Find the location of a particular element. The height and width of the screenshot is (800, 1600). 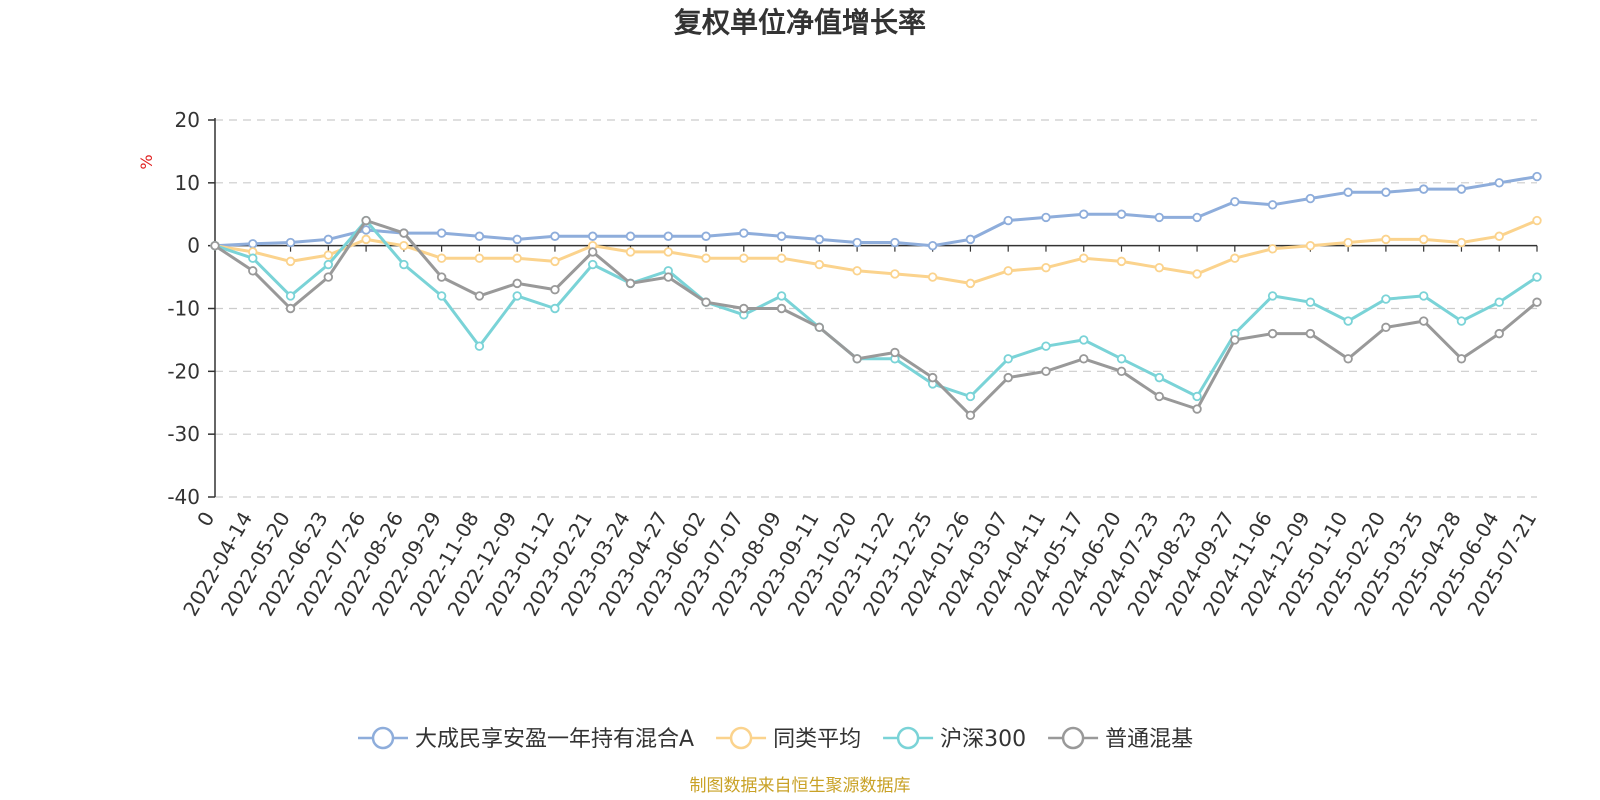

x-tick-label: 0 is located at coordinates (205, 519).